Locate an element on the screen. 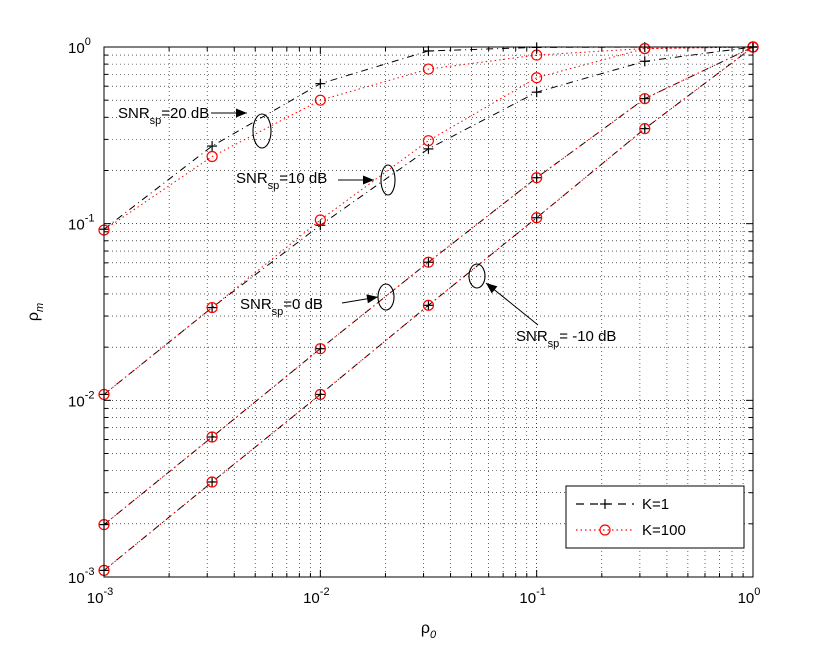  annotation-label: SNRsp=10 dB is located at coordinates (281, 181).